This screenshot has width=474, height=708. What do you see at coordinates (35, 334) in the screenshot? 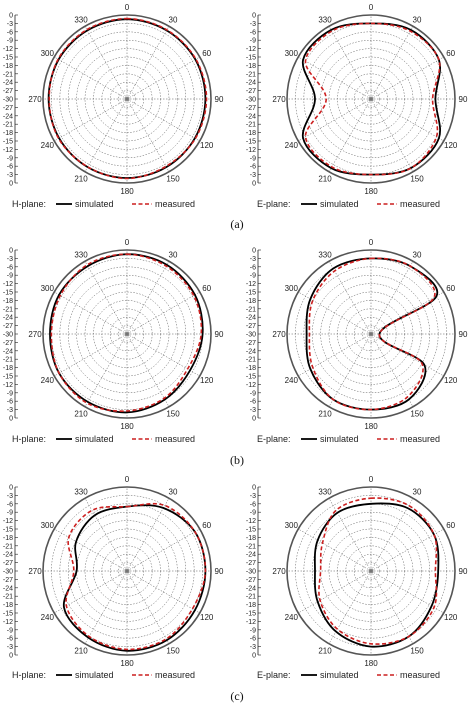
I see `angle-tick-label: 270` at bounding box center [35, 334].